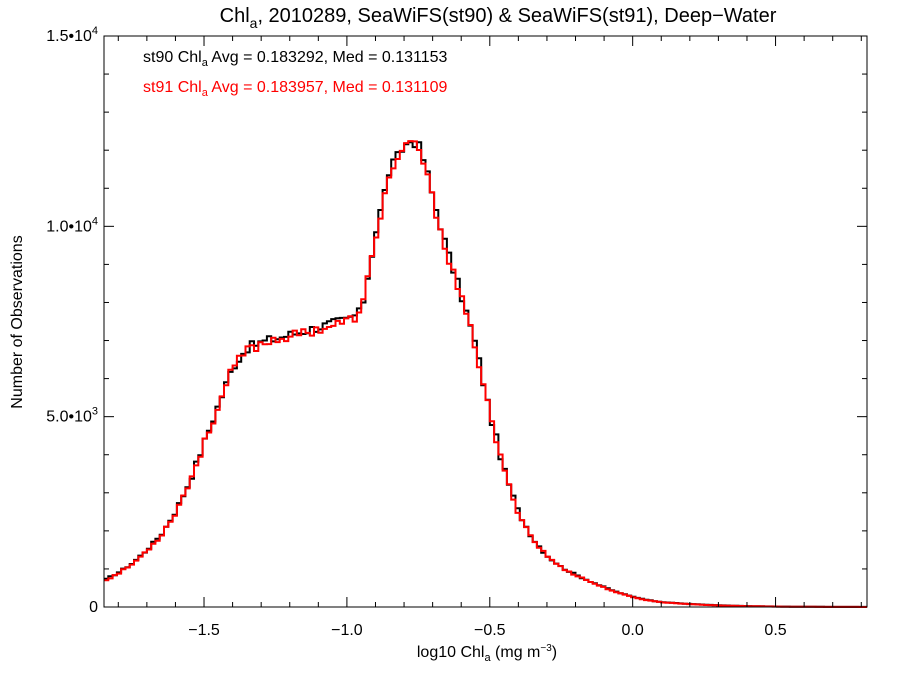 This screenshot has height=675, width=900. What do you see at coordinates (347, 630) in the screenshot?
I see `x-tick-label: −1.0` at bounding box center [347, 630].